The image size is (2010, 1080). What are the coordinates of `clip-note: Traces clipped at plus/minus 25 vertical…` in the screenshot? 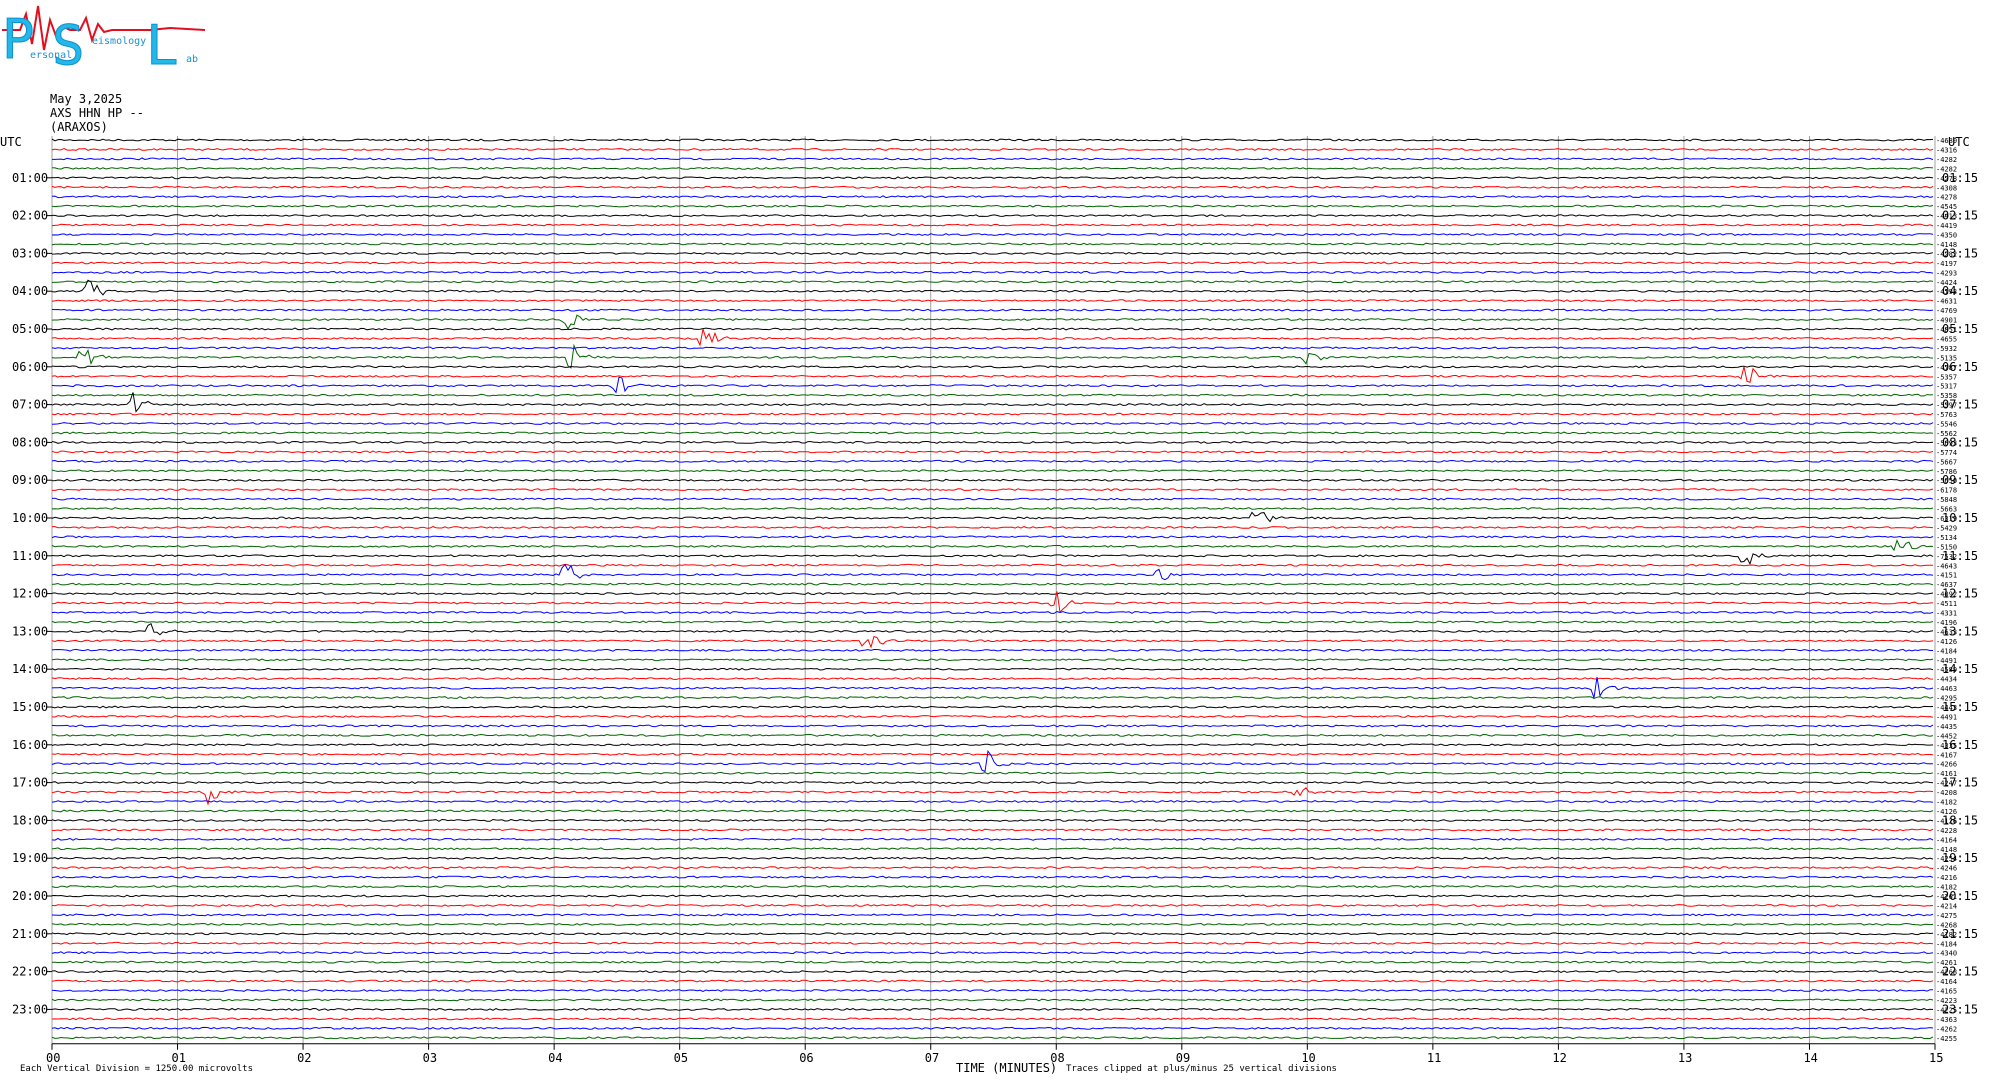 It's located at (1201, 1069).